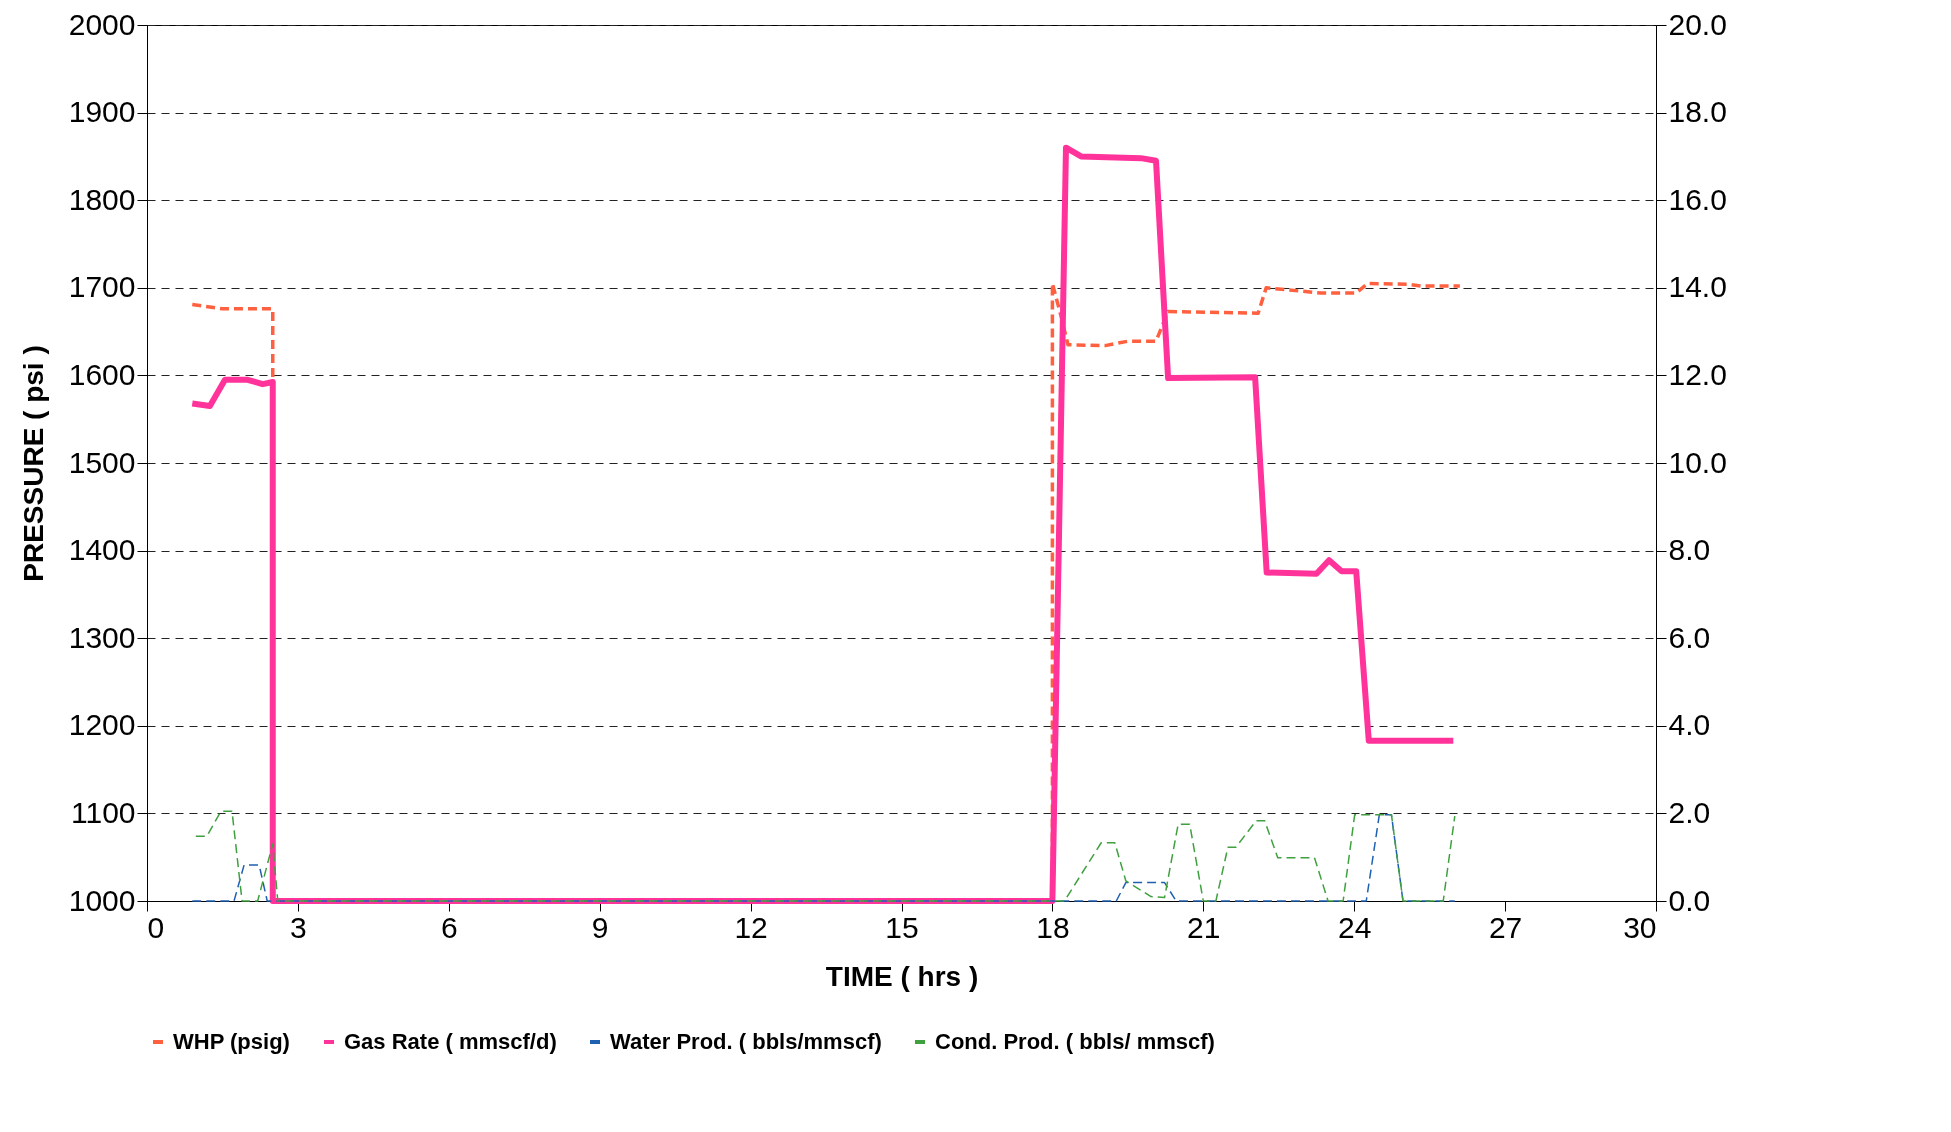 This screenshot has width=1951, height=1132. Describe the element at coordinates (102, 374) in the screenshot. I see `y-tick-label: 1600` at that location.